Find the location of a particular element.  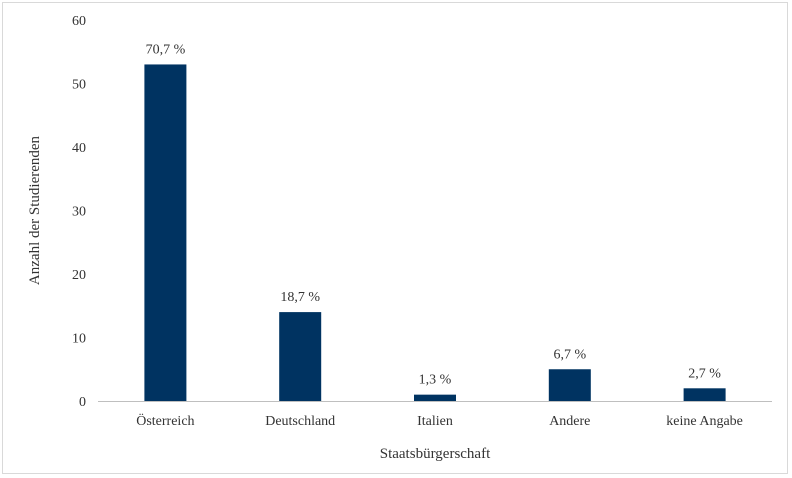

y-tick-label: 50 is located at coordinates (79, 85).